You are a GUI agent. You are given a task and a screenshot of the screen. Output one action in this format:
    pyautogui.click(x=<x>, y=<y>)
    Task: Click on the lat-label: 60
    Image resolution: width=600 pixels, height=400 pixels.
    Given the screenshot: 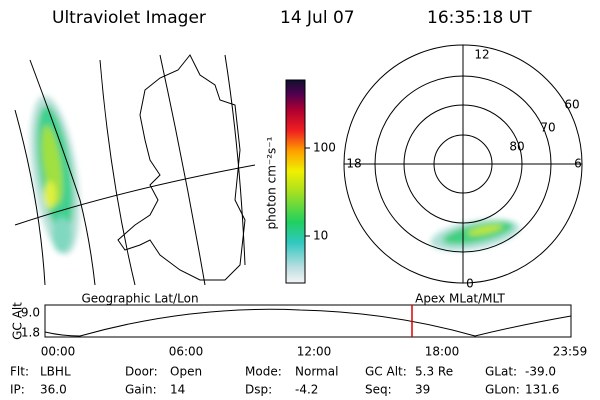 What is the action you would take?
    pyautogui.click(x=571, y=105)
    